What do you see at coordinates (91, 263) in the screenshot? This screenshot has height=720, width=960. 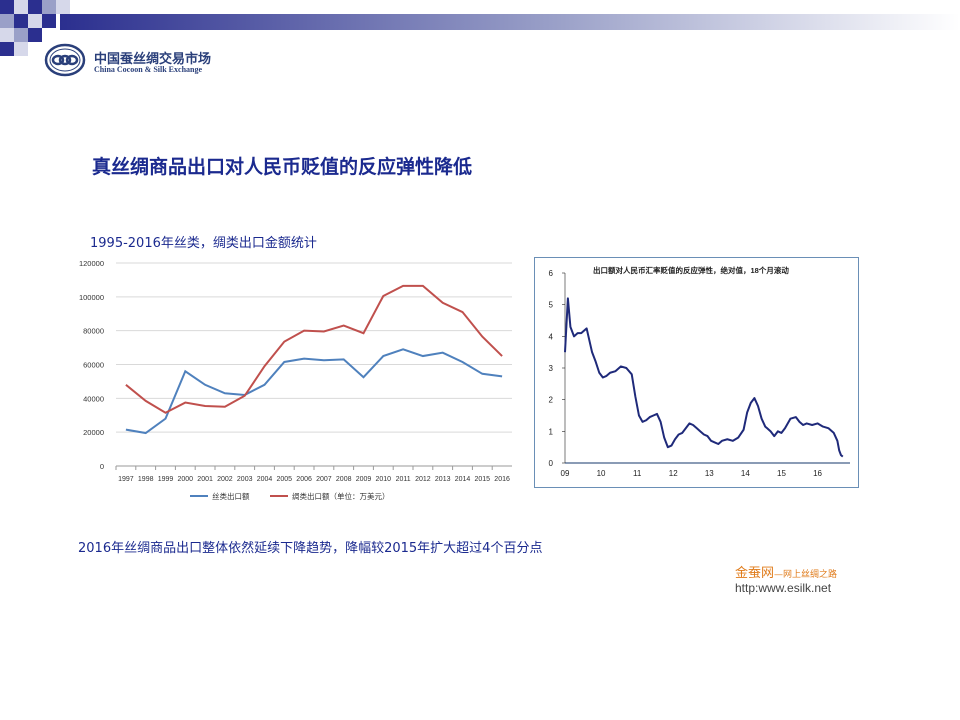 I see `y-tick-label: 120000` at bounding box center [91, 263].